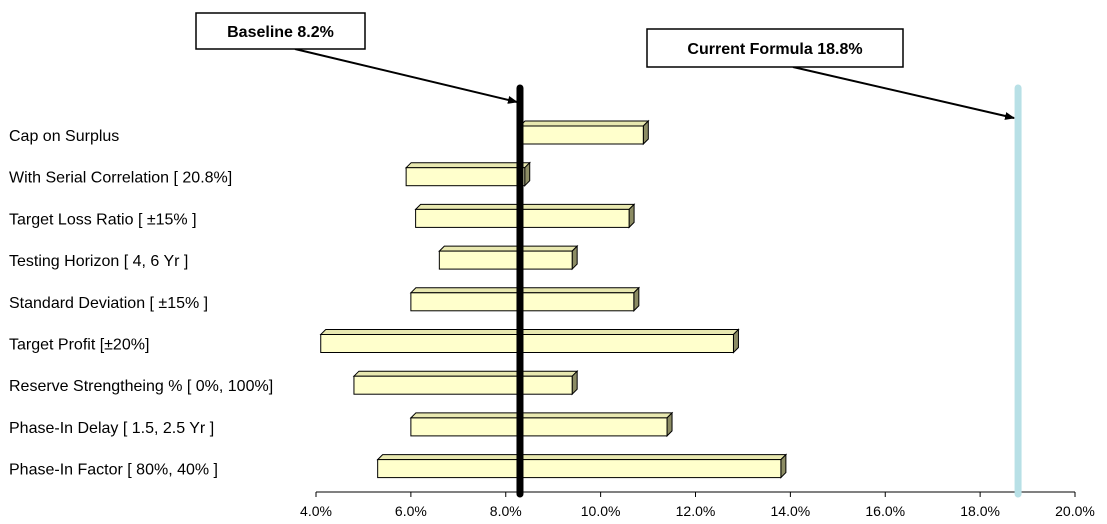 Image resolution: width=1107 pixels, height=524 pixels. Describe the element at coordinates (601, 511) in the screenshot. I see `x-tick-label: 10.0%` at that location.